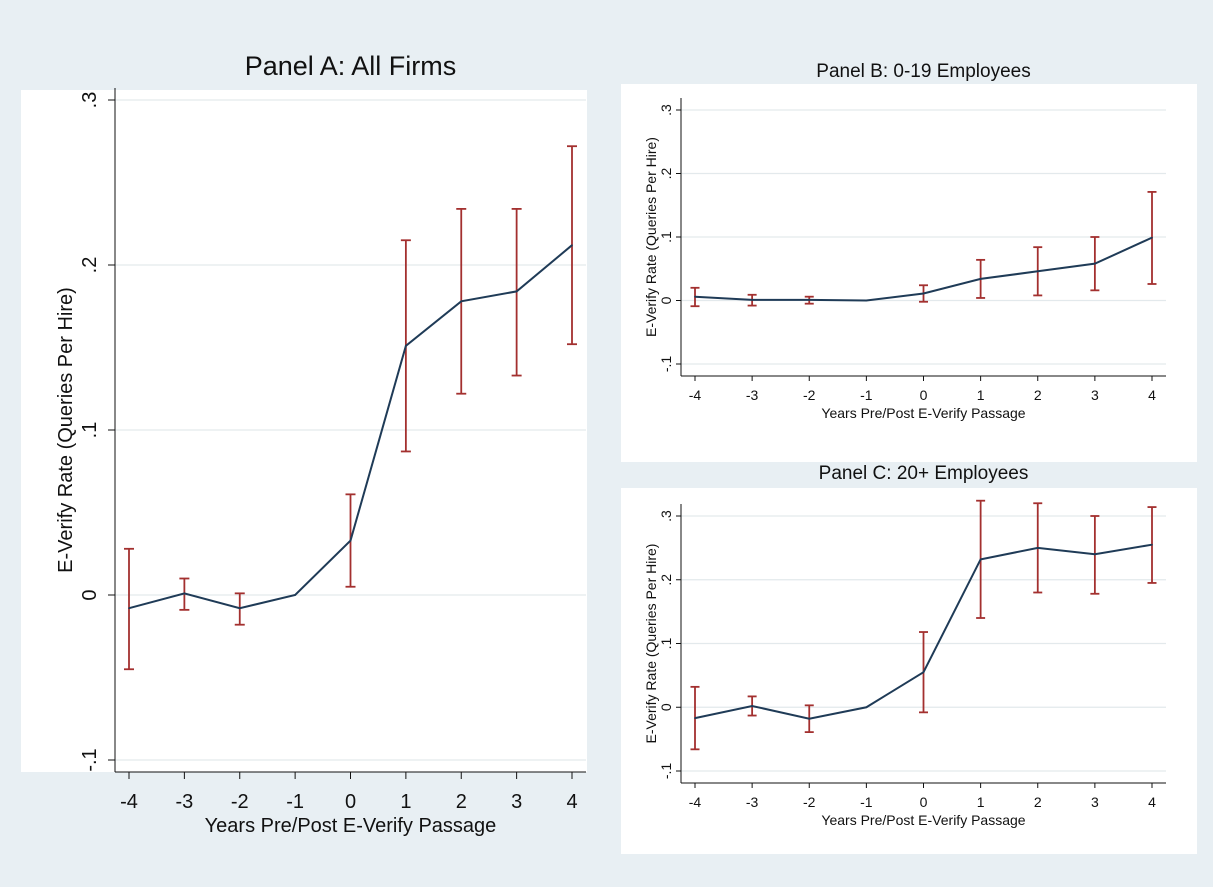 Image resolution: width=1213 pixels, height=887 pixels. I want to click on panel-c-x-tick-label: 3, so click(1095, 802).